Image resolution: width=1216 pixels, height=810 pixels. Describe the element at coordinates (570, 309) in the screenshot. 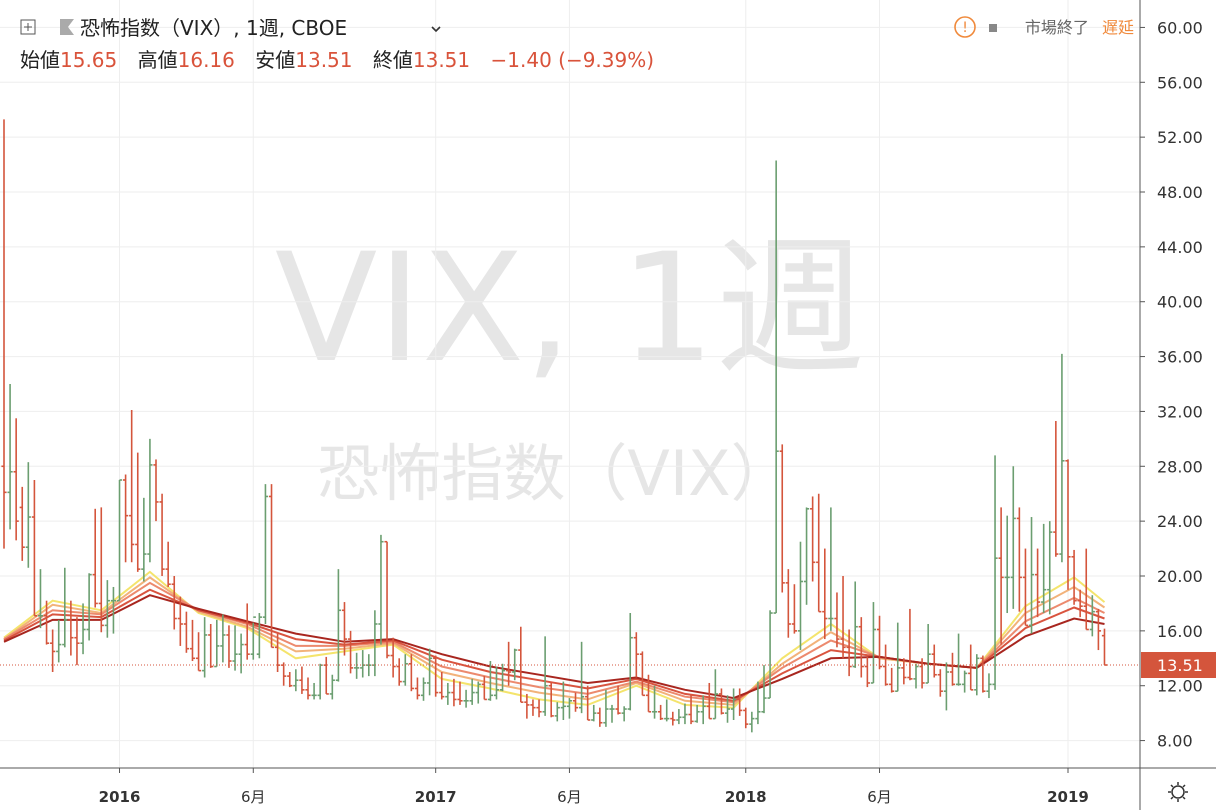

I see `watermark-title: VIX, 1週` at that location.